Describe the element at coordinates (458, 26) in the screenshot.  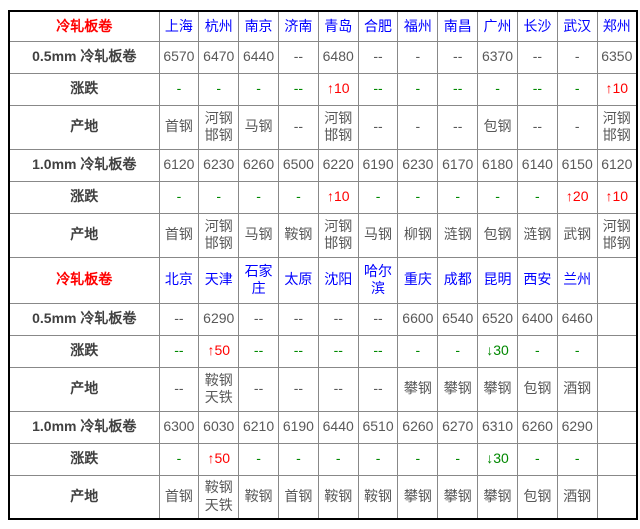
I see `city-header-7: 南昌` at that location.